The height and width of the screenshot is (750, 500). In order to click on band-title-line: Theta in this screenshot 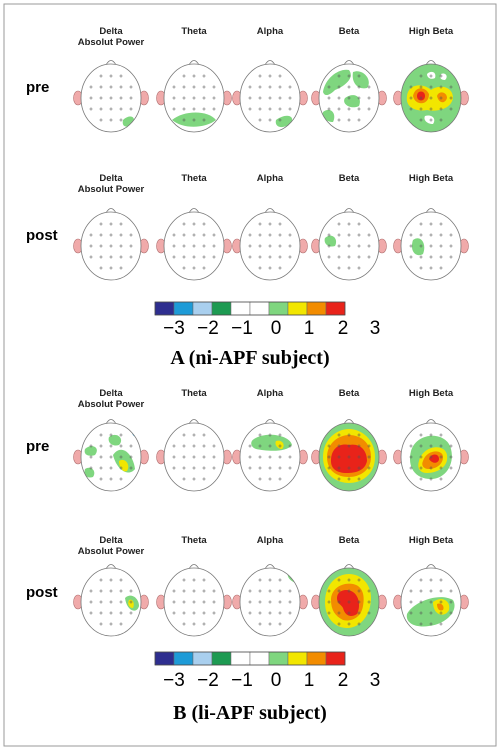, I will do `click(194, 393)`.